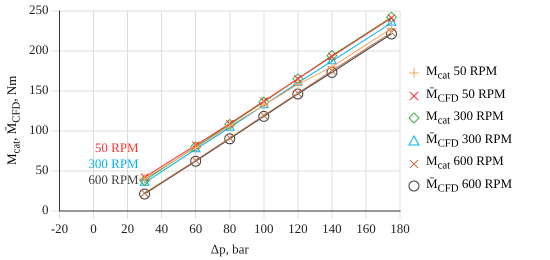  I want to click on x-tick-label: 160, so click(366, 228).